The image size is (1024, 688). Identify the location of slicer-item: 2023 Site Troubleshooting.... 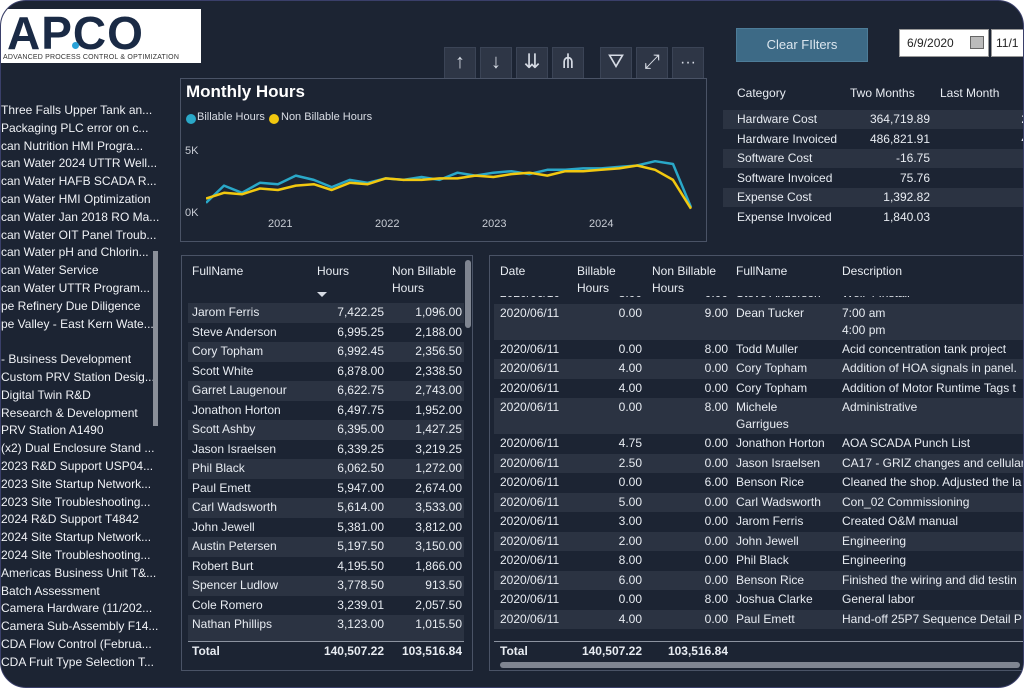
(76, 501).